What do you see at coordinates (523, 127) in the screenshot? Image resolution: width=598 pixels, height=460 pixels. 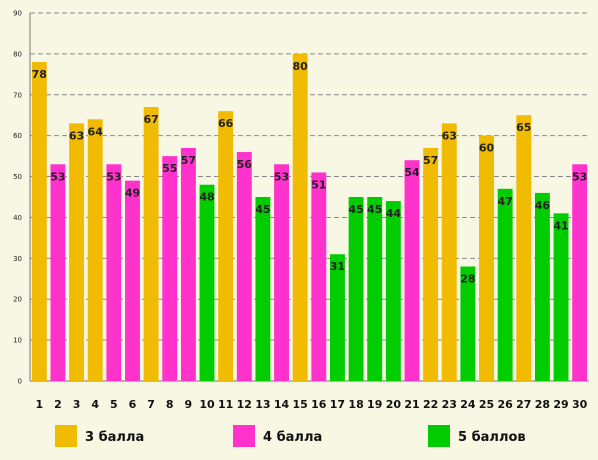 I see `data-label: 65` at bounding box center [523, 127].